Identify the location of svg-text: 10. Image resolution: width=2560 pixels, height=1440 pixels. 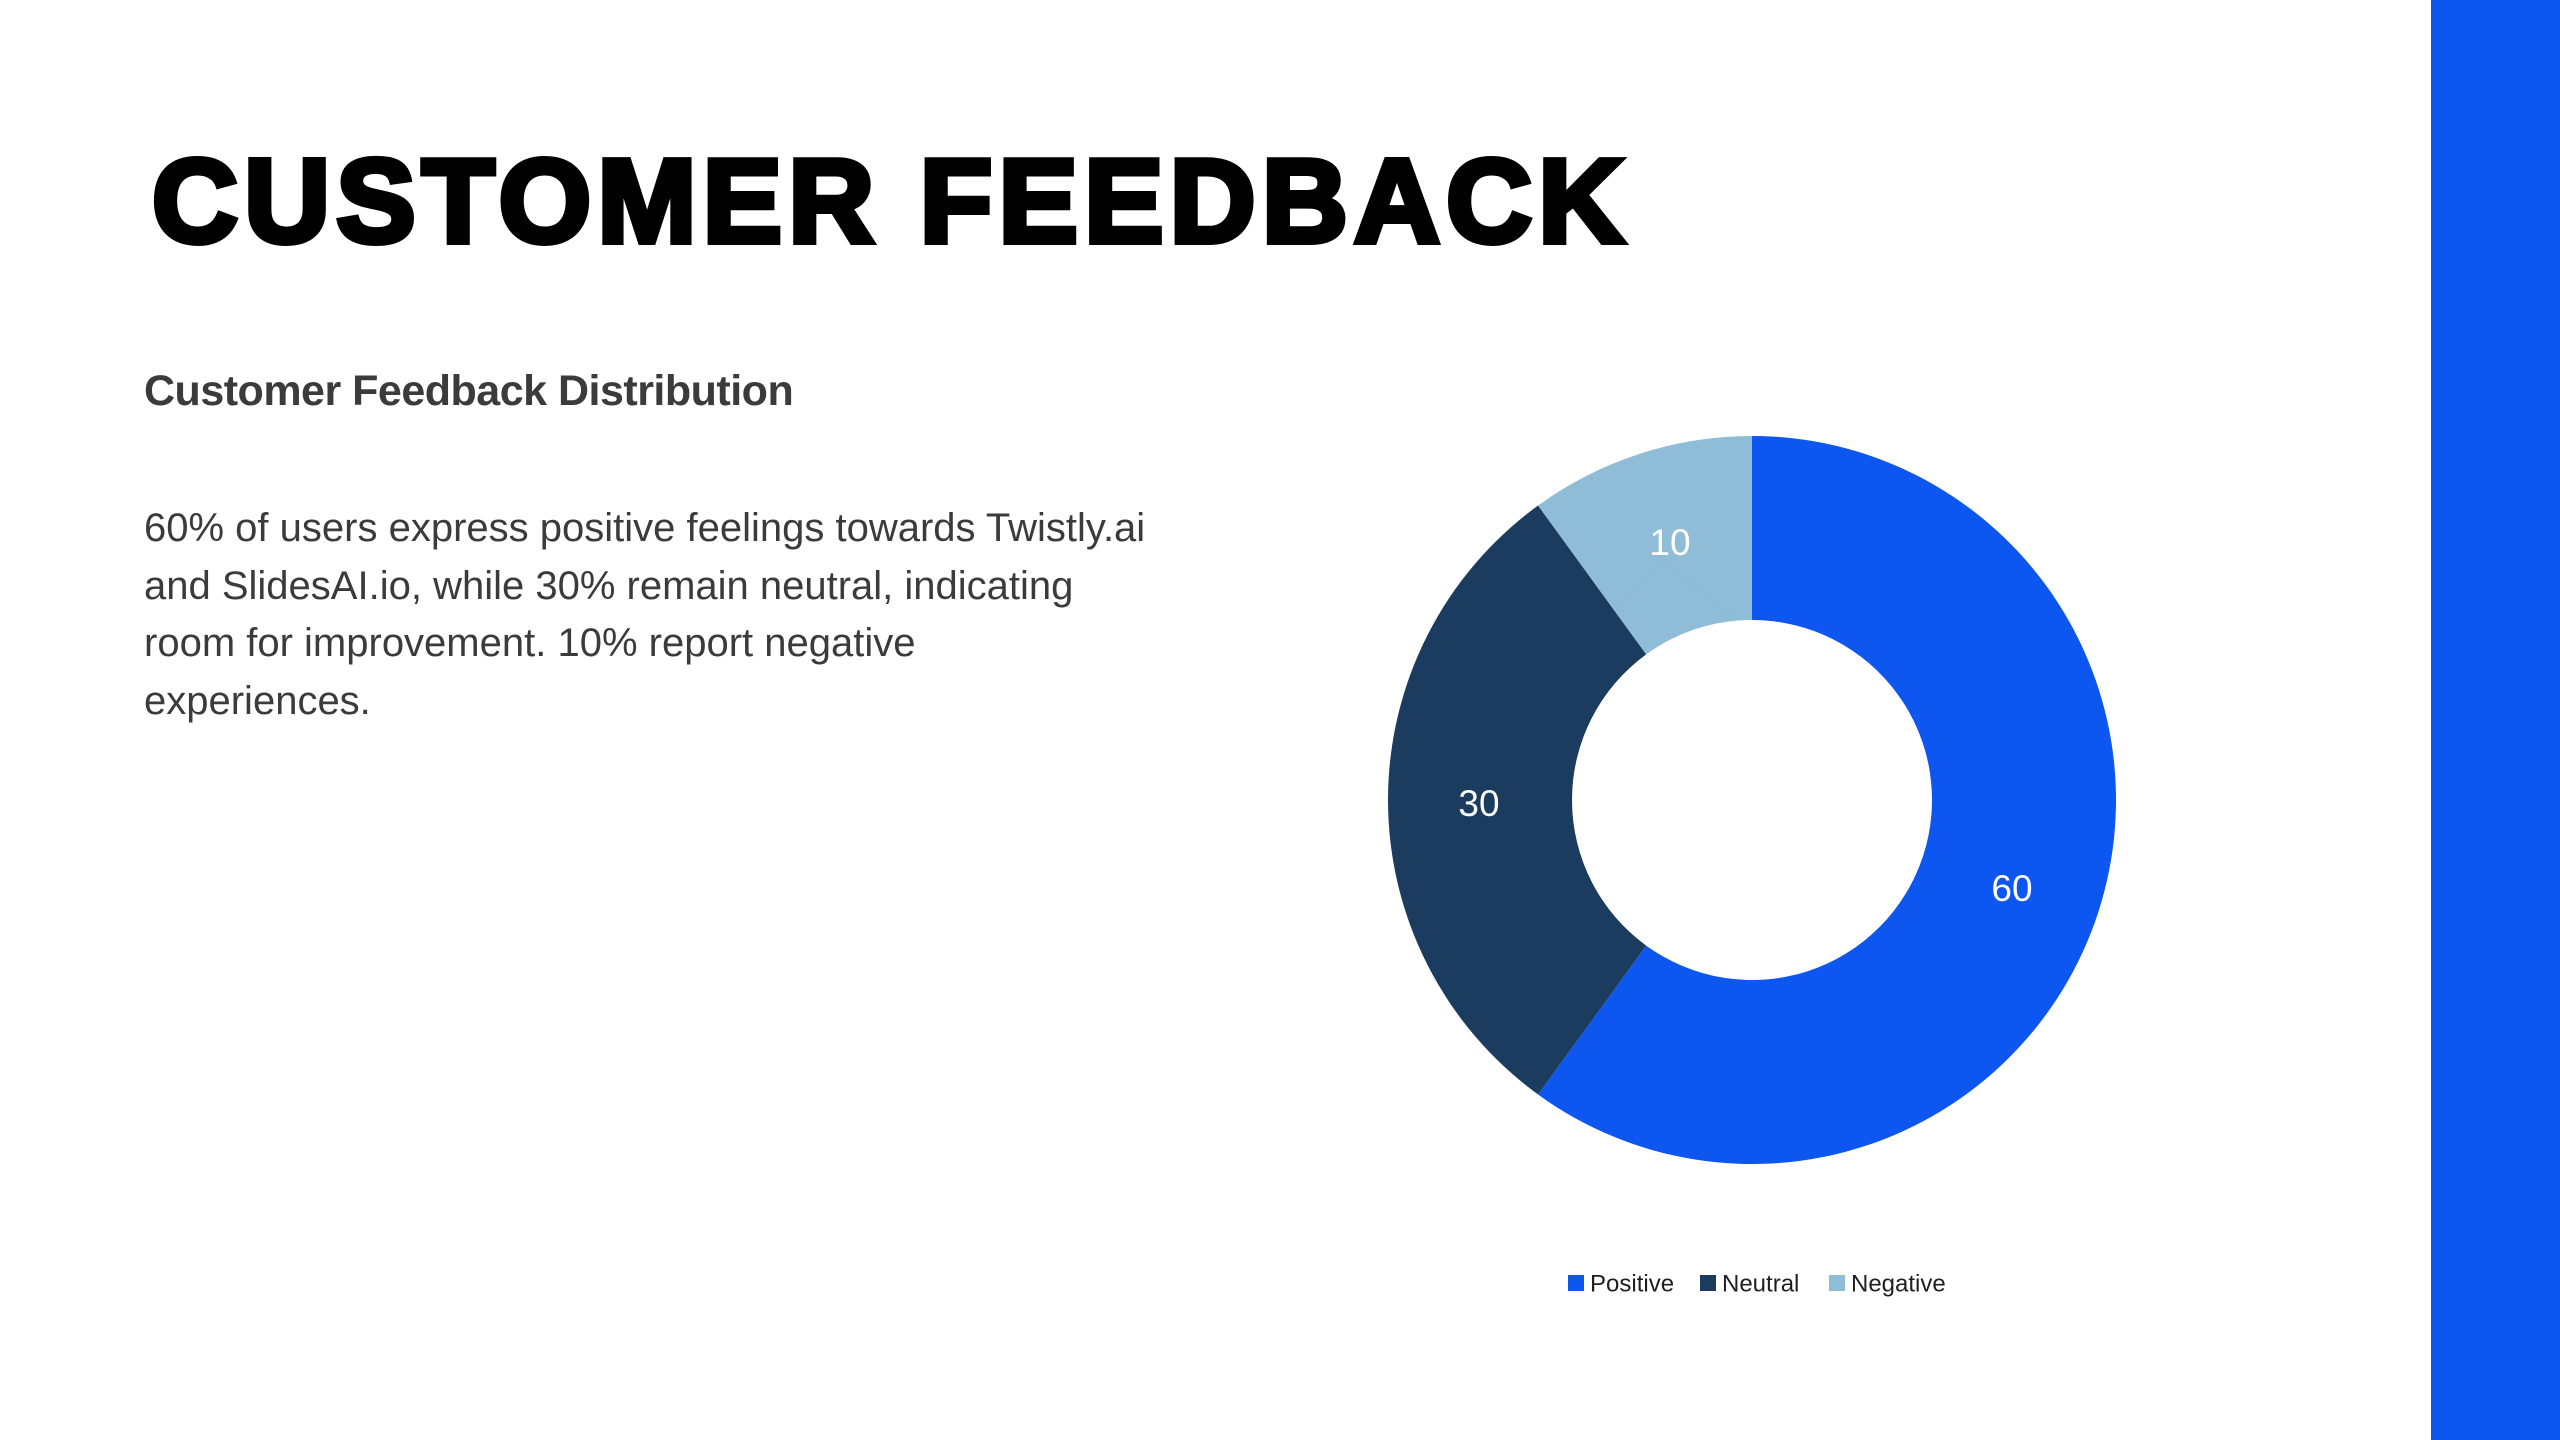
(1669, 542).